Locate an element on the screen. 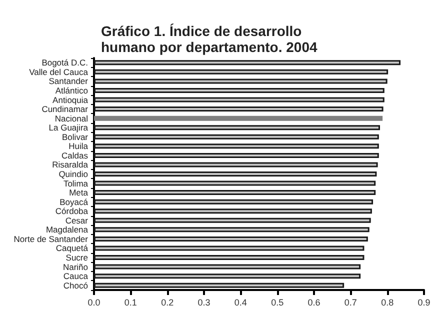 This screenshot has height=331, width=446. x-tick-label: 0.7 is located at coordinates (350, 303).